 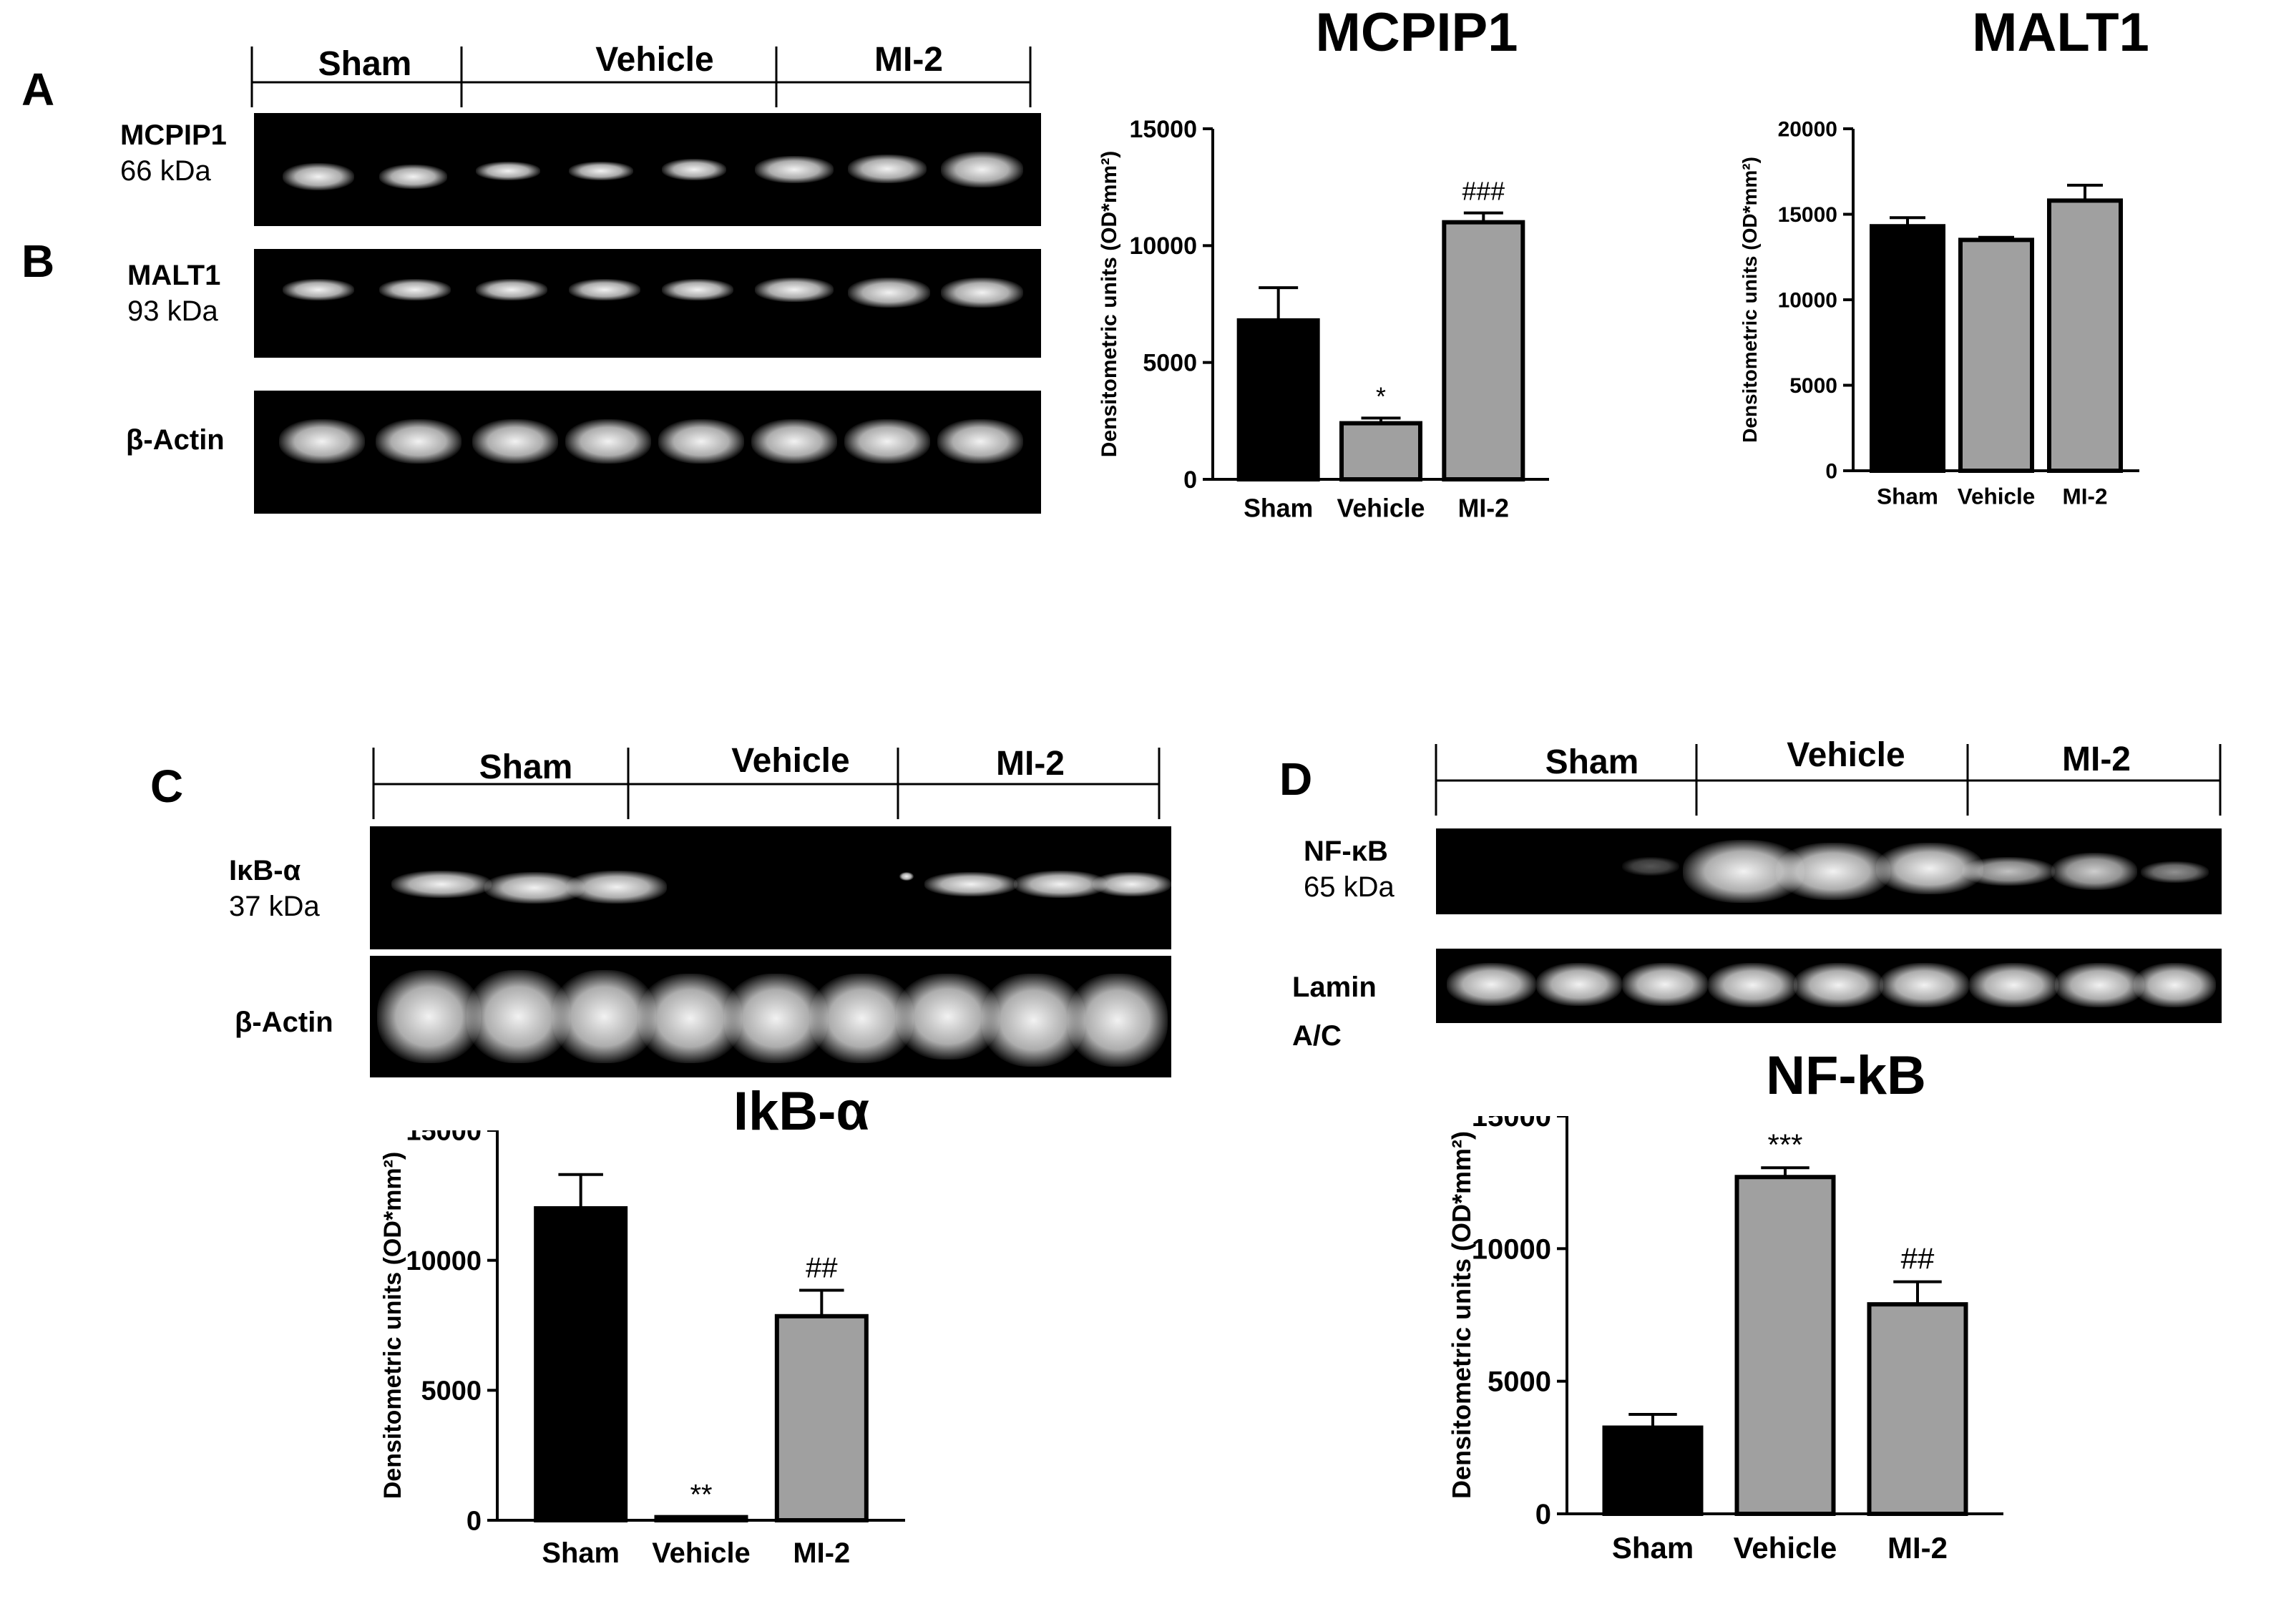 I want to click on blot-name-actin-c: β-Actin, so click(x=284, y=1022).